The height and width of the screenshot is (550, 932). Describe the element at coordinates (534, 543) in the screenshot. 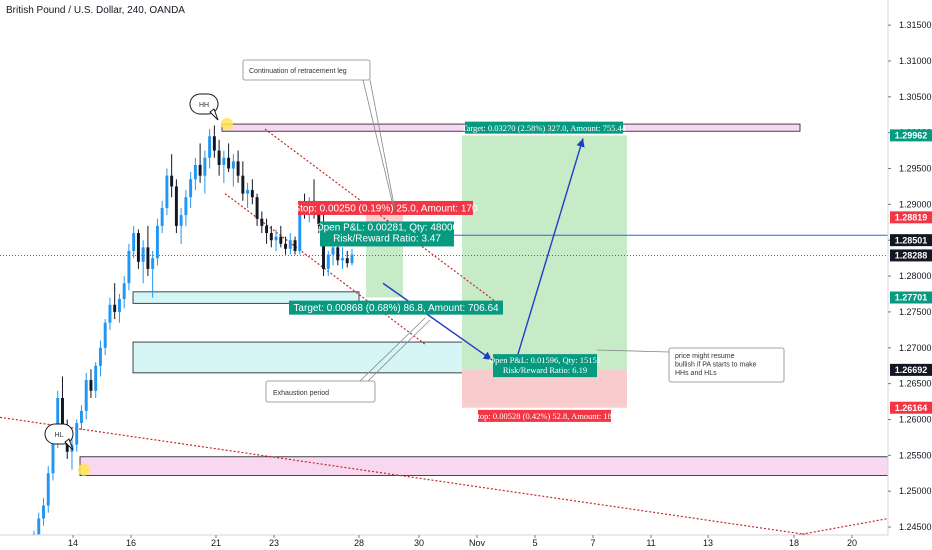

I see `x-tick-label: 5` at that location.